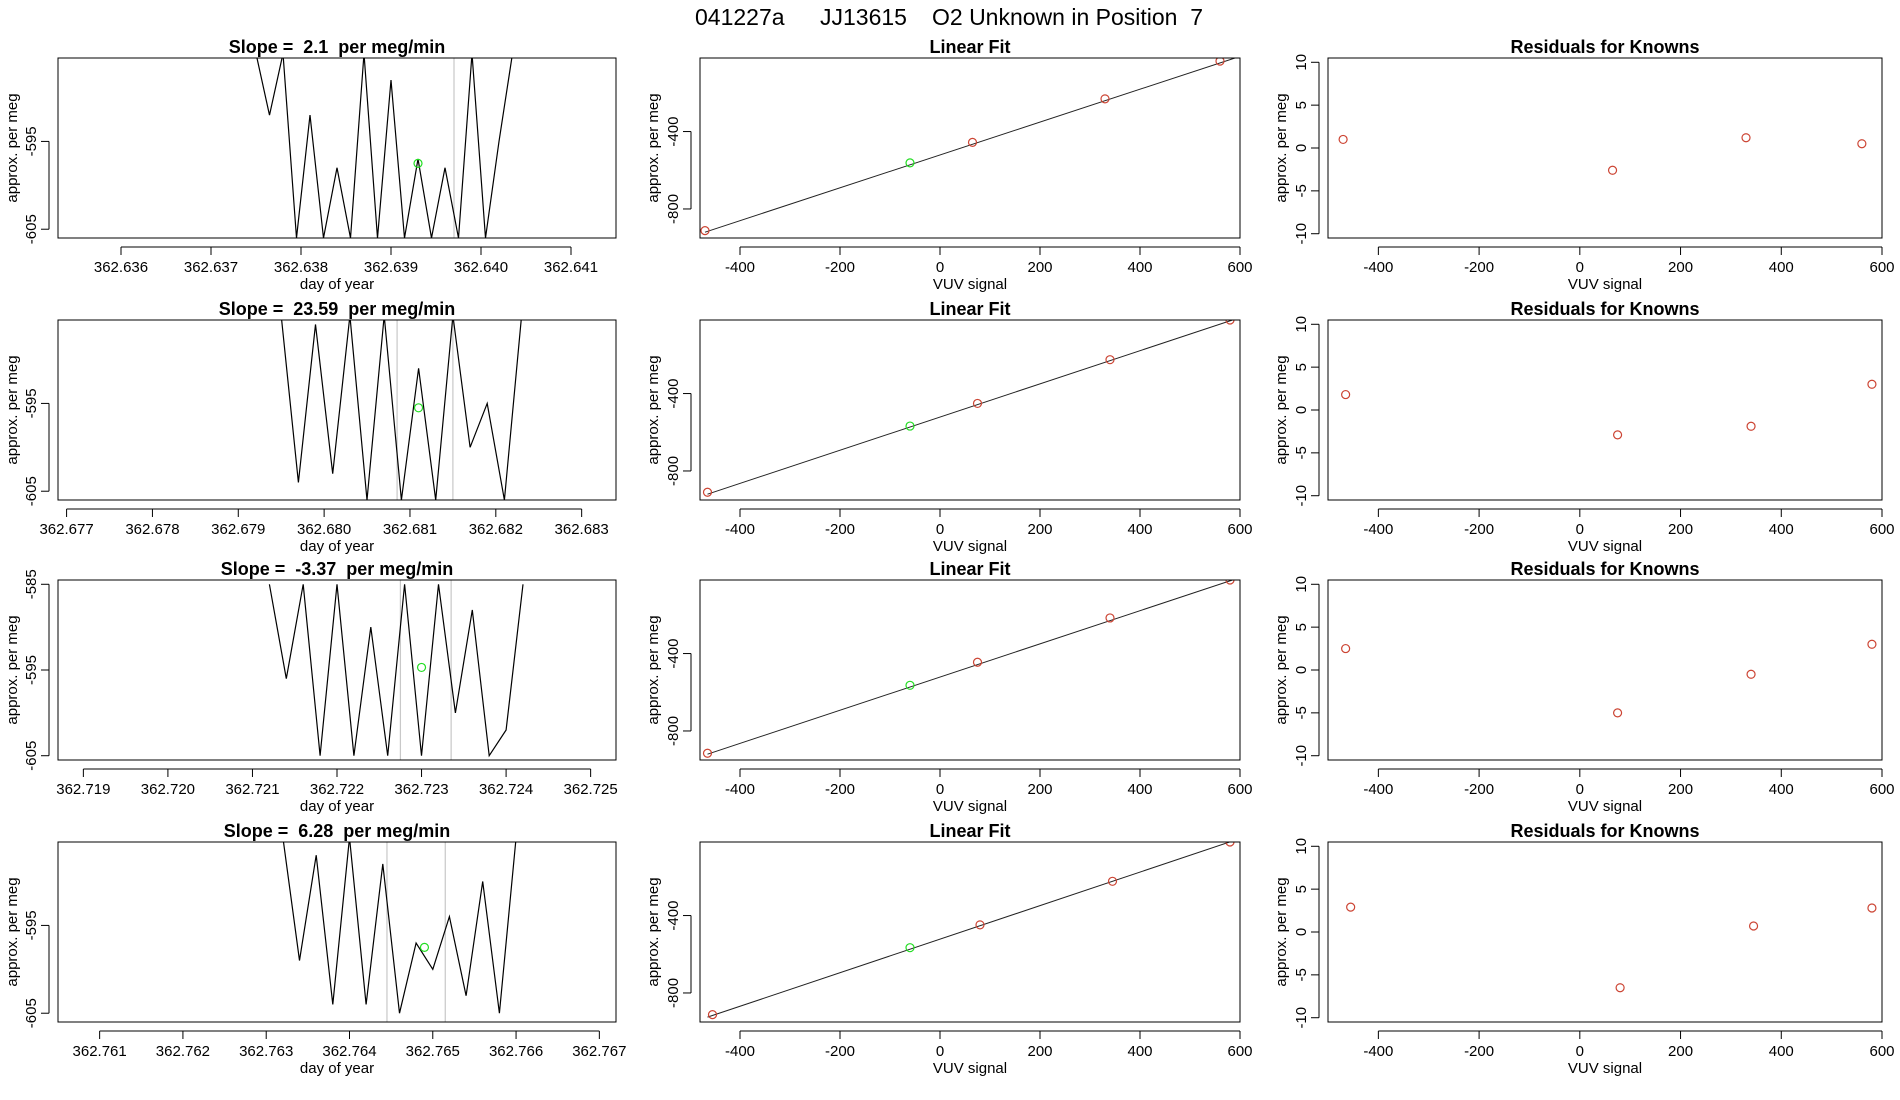  I want to click on x-tick-label: 362.720, so click(168, 789).